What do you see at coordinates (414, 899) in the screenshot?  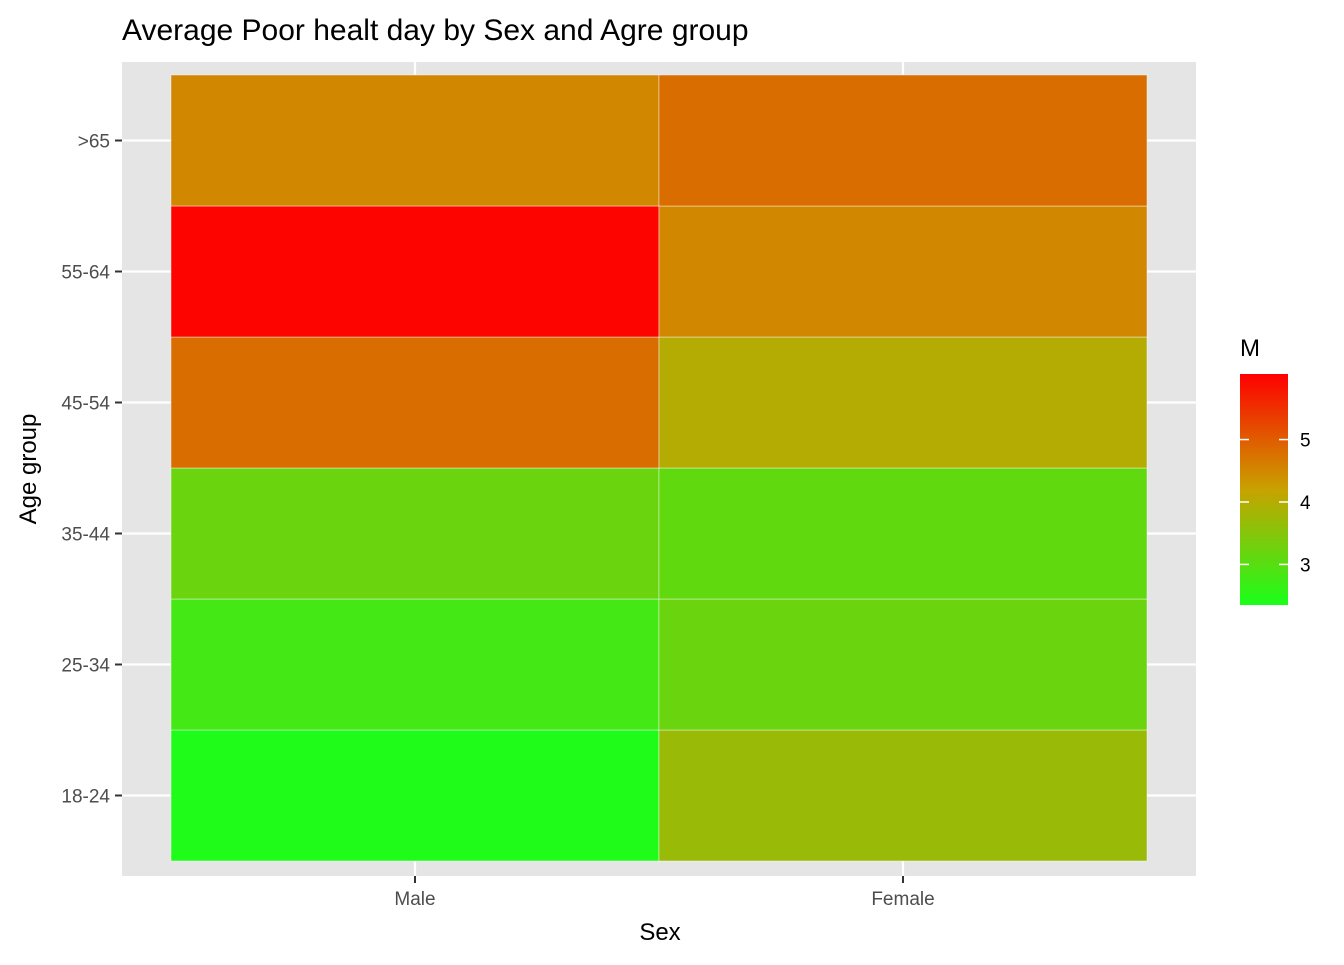 I see `x-tick-label: Male` at bounding box center [414, 899].